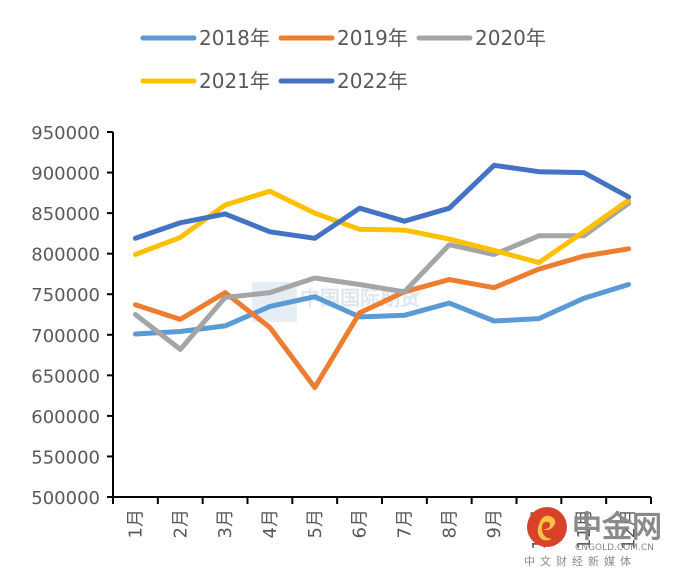 This screenshot has height=580, width=680. What do you see at coordinates (382, 309) in the screenshot?
I see `series-line-2018` at bounding box center [382, 309].